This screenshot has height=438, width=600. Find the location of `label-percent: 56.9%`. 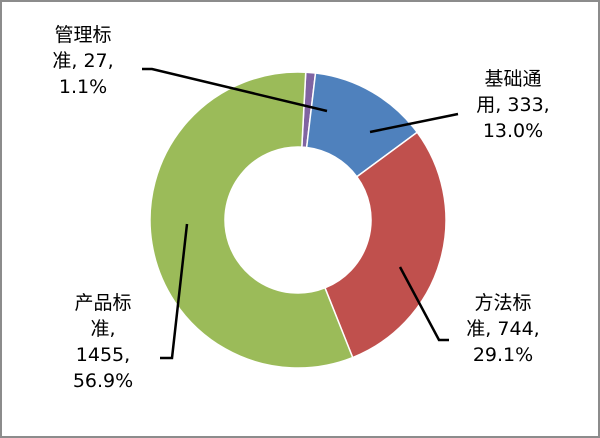

label-percent: 56.9% is located at coordinates (103, 381).